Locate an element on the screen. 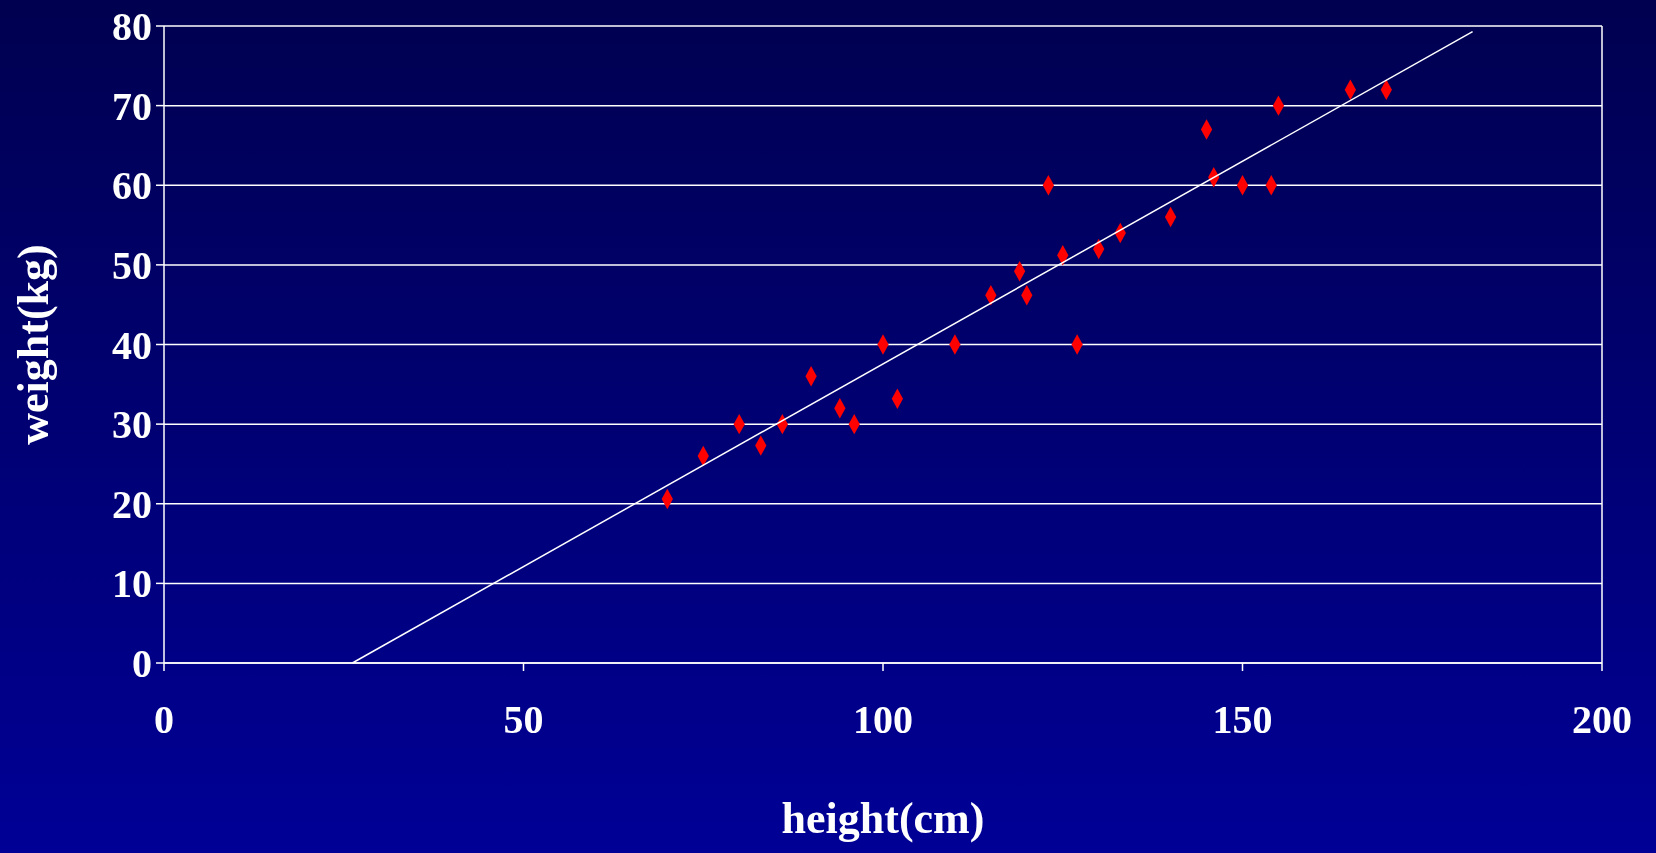 This screenshot has height=853, width=1656. x-tick-label: 100 is located at coordinates (883, 719).